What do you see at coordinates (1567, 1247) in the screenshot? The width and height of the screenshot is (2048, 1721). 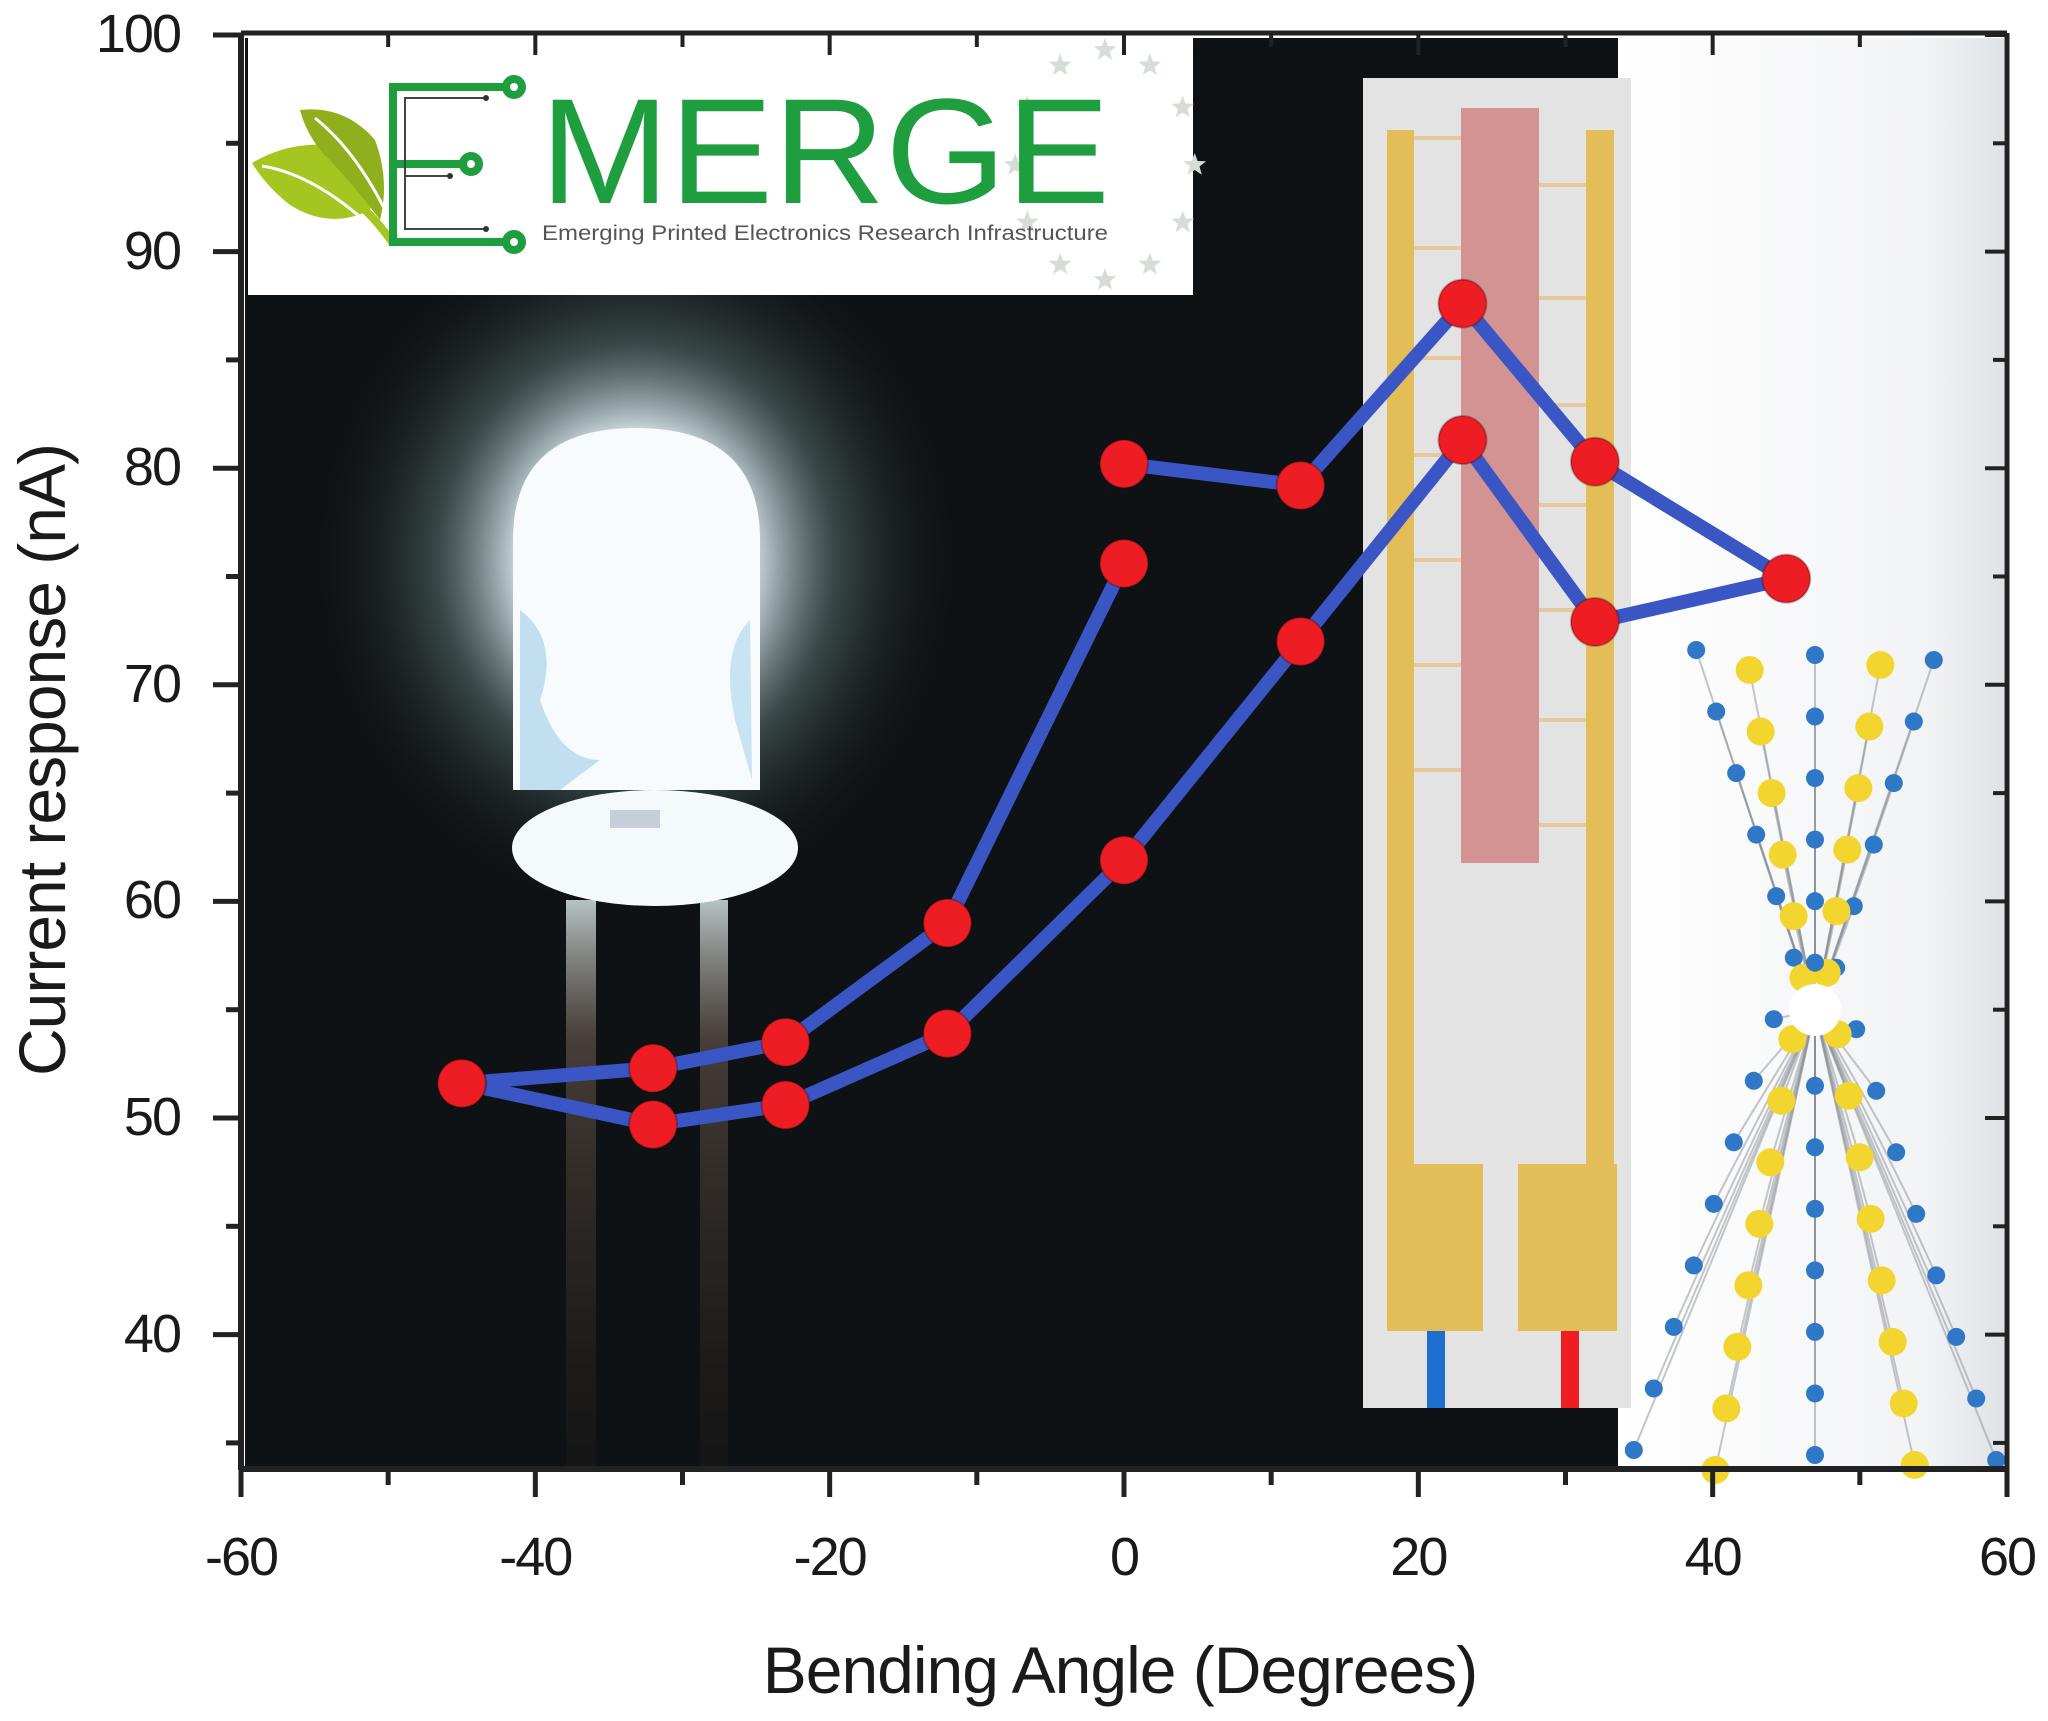 I see `contact-pad-right` at bounding box center [1567, 1247].